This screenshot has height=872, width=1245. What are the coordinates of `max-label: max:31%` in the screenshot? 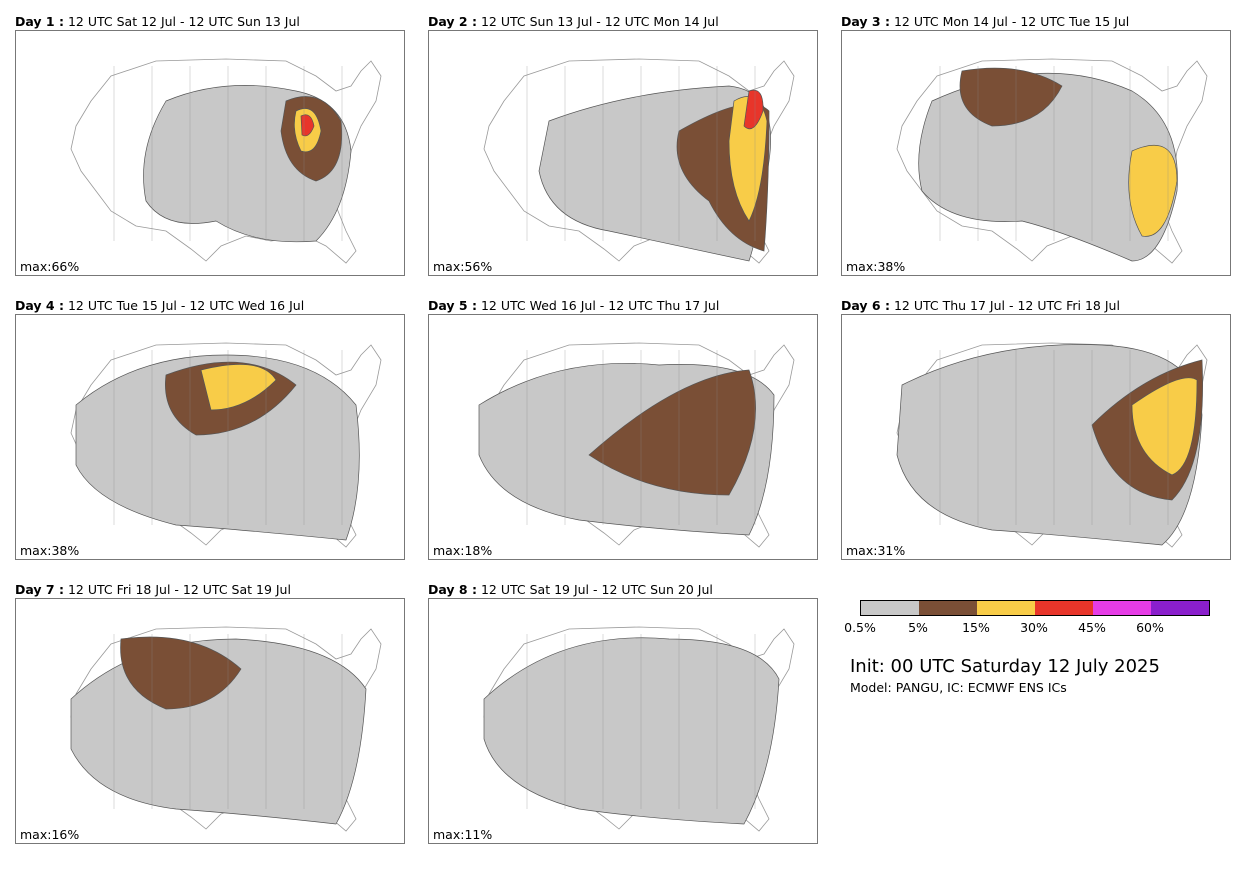 It's located at (876, 550).